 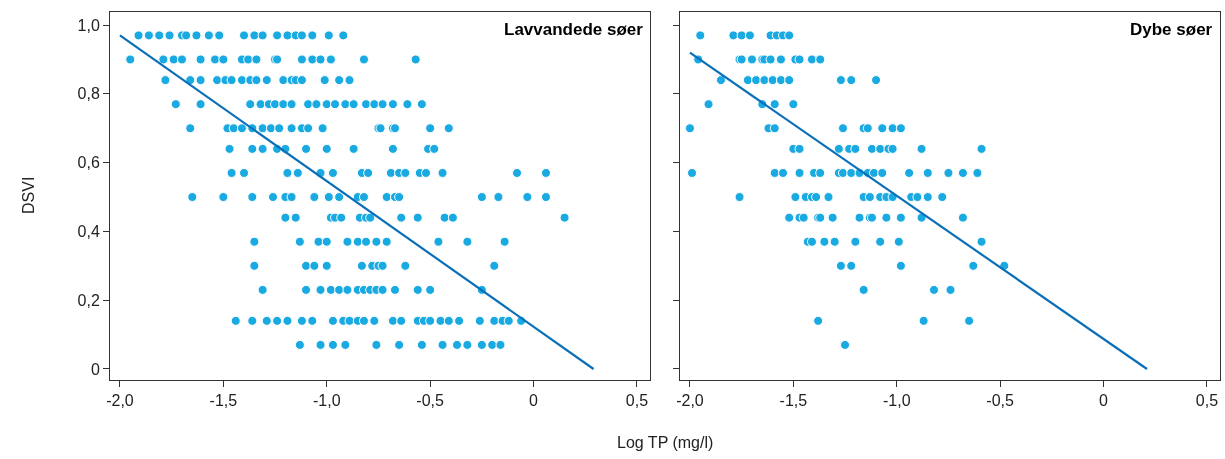 I want to click on y-tick-label: 0,2, so click(x=88, y=300).